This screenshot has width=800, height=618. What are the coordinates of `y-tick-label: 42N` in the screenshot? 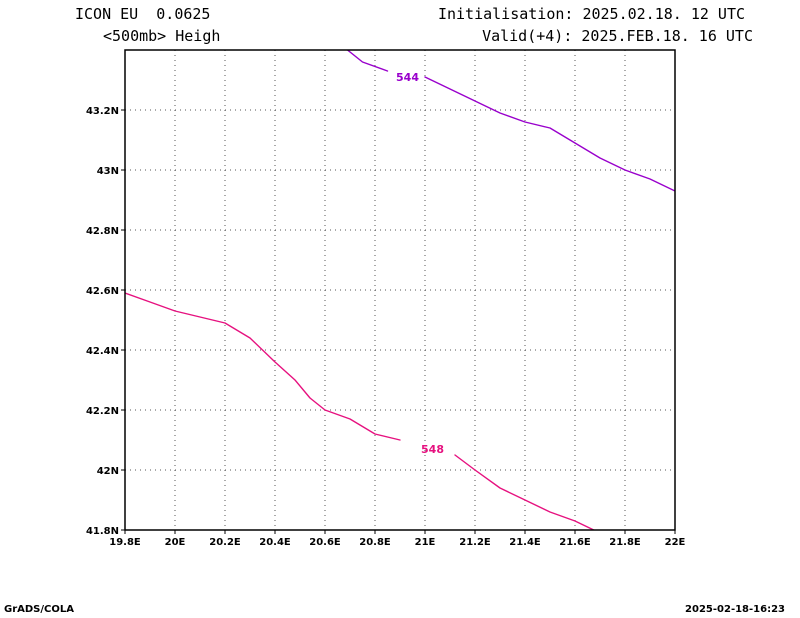 It's located at (108, 471).